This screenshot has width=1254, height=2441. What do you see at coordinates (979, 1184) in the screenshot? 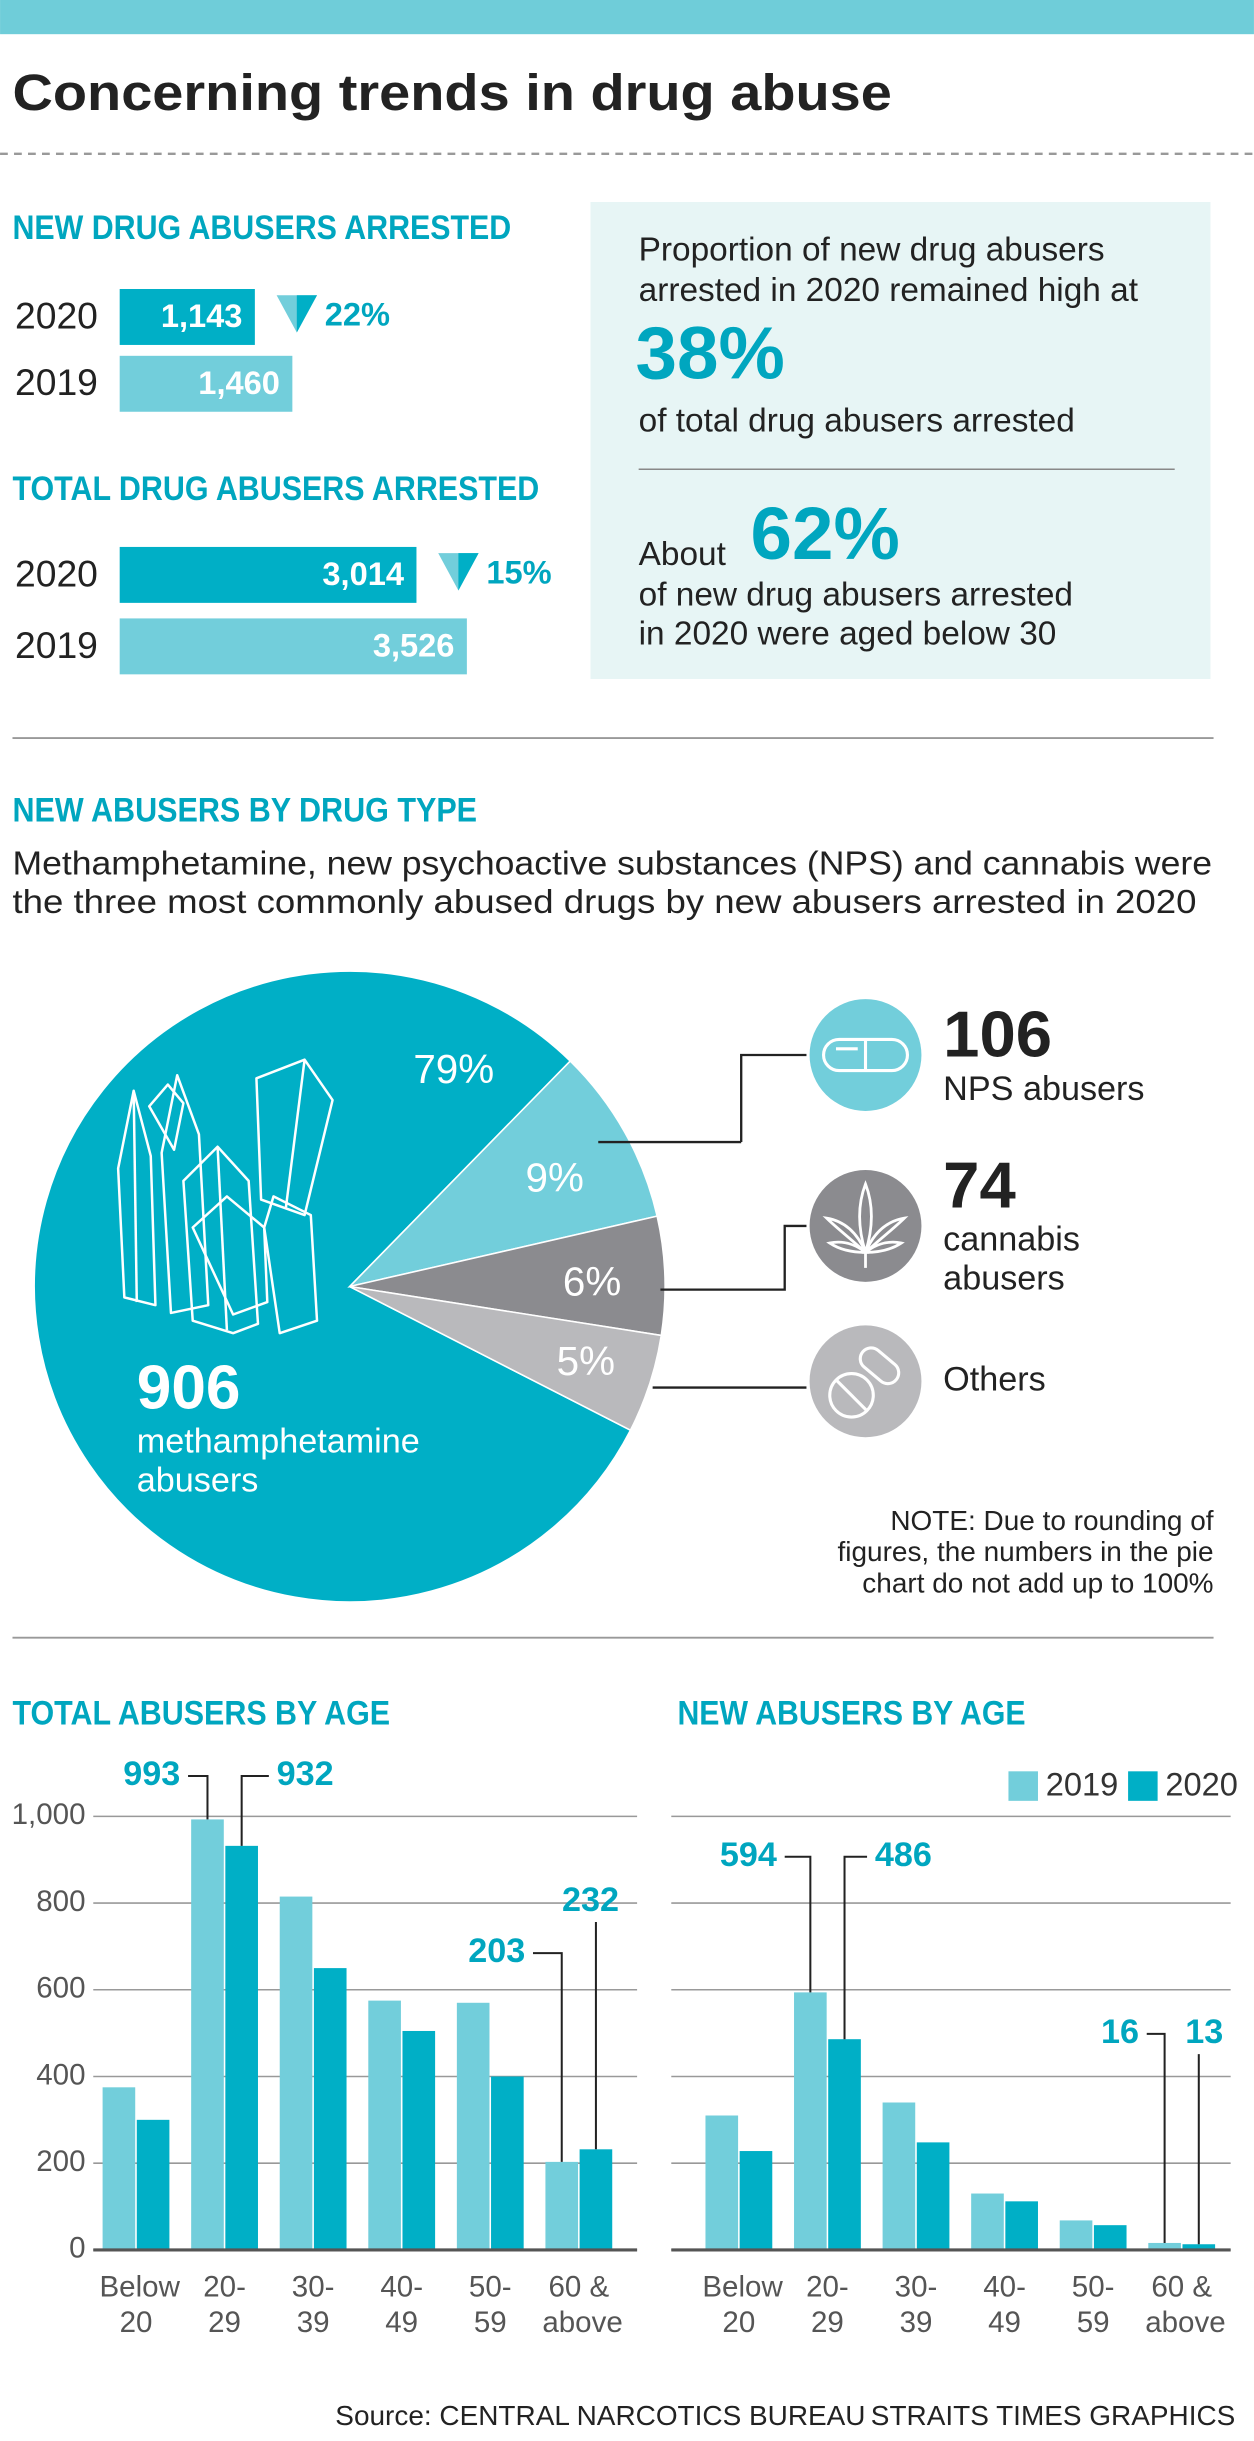
I see `callout-value: 74` at bounding box center [979, 1184].